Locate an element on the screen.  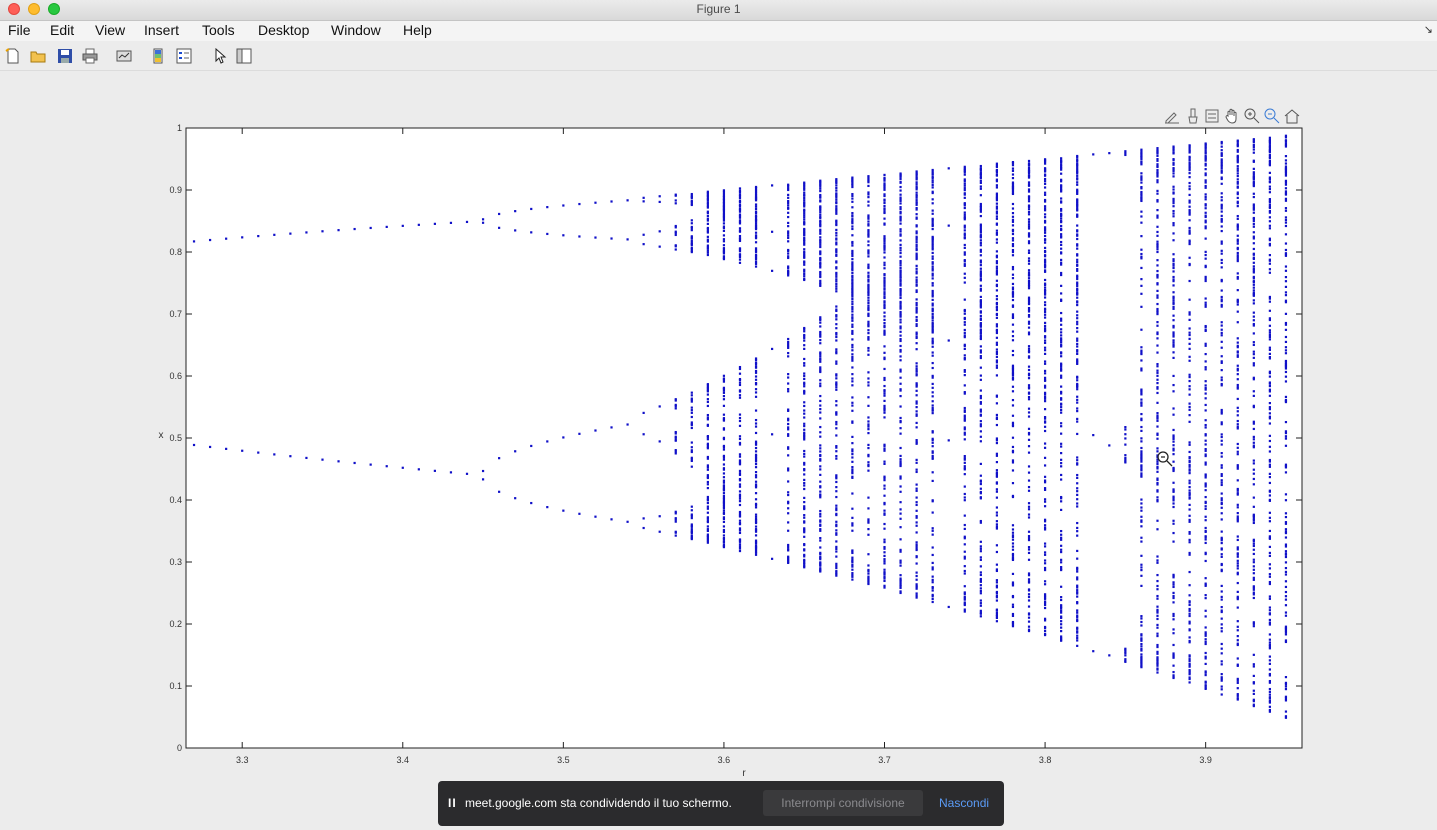
stop-sharing-button: Interrompi condivisione is located at coordinates (843, 803).